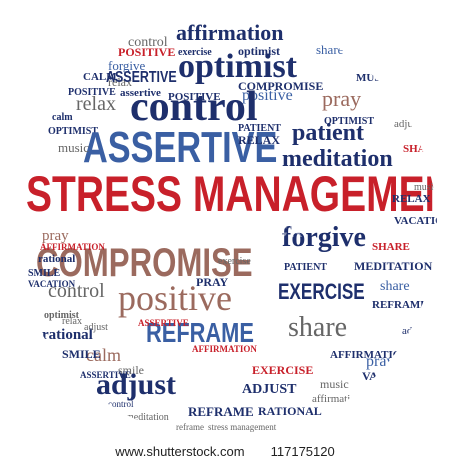 The height and width of the screenshot is (463, 450). What do you see at coordinates (238, 193) in the screenshot?
I see `cloud-word: STRESS MANAGEMENT` at bounding box center [238, 193].